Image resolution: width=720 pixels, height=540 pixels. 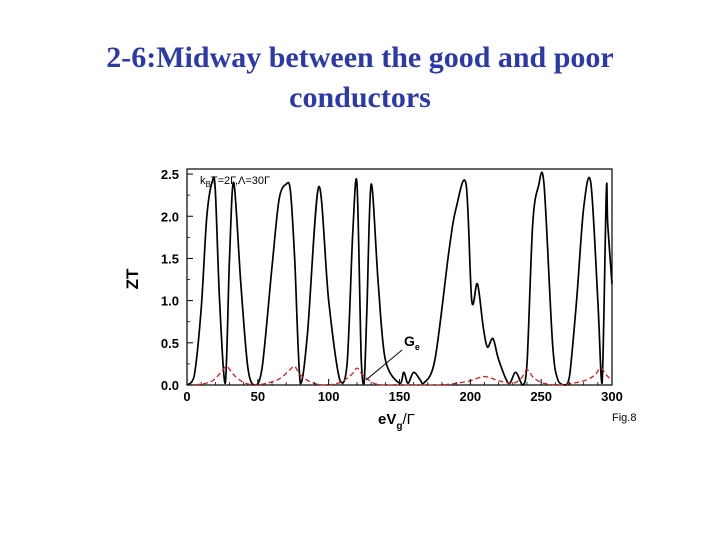 What do you see at coordinates (400, 396) in the screenshot?
I see `x-tick-label: 150` at bounding box center [400, 396].